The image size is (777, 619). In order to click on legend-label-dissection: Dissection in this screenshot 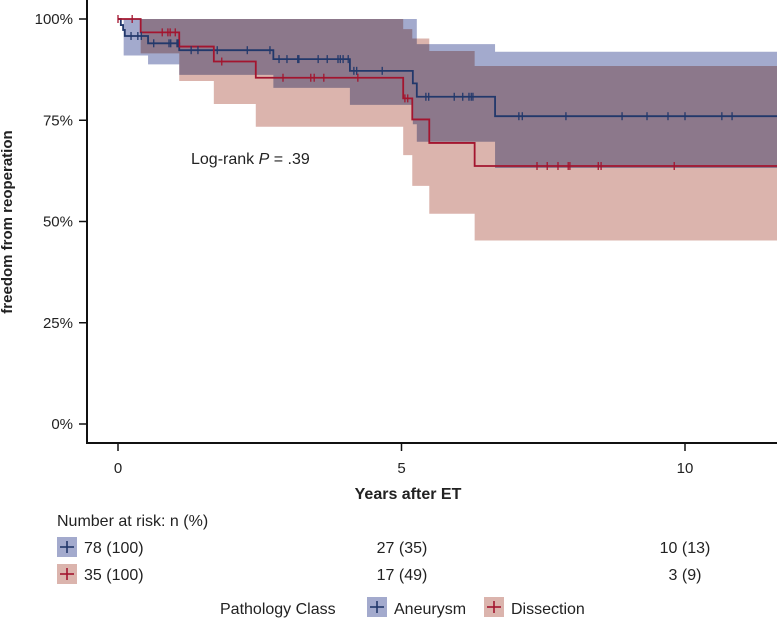, I will do `click(548, 609)`.